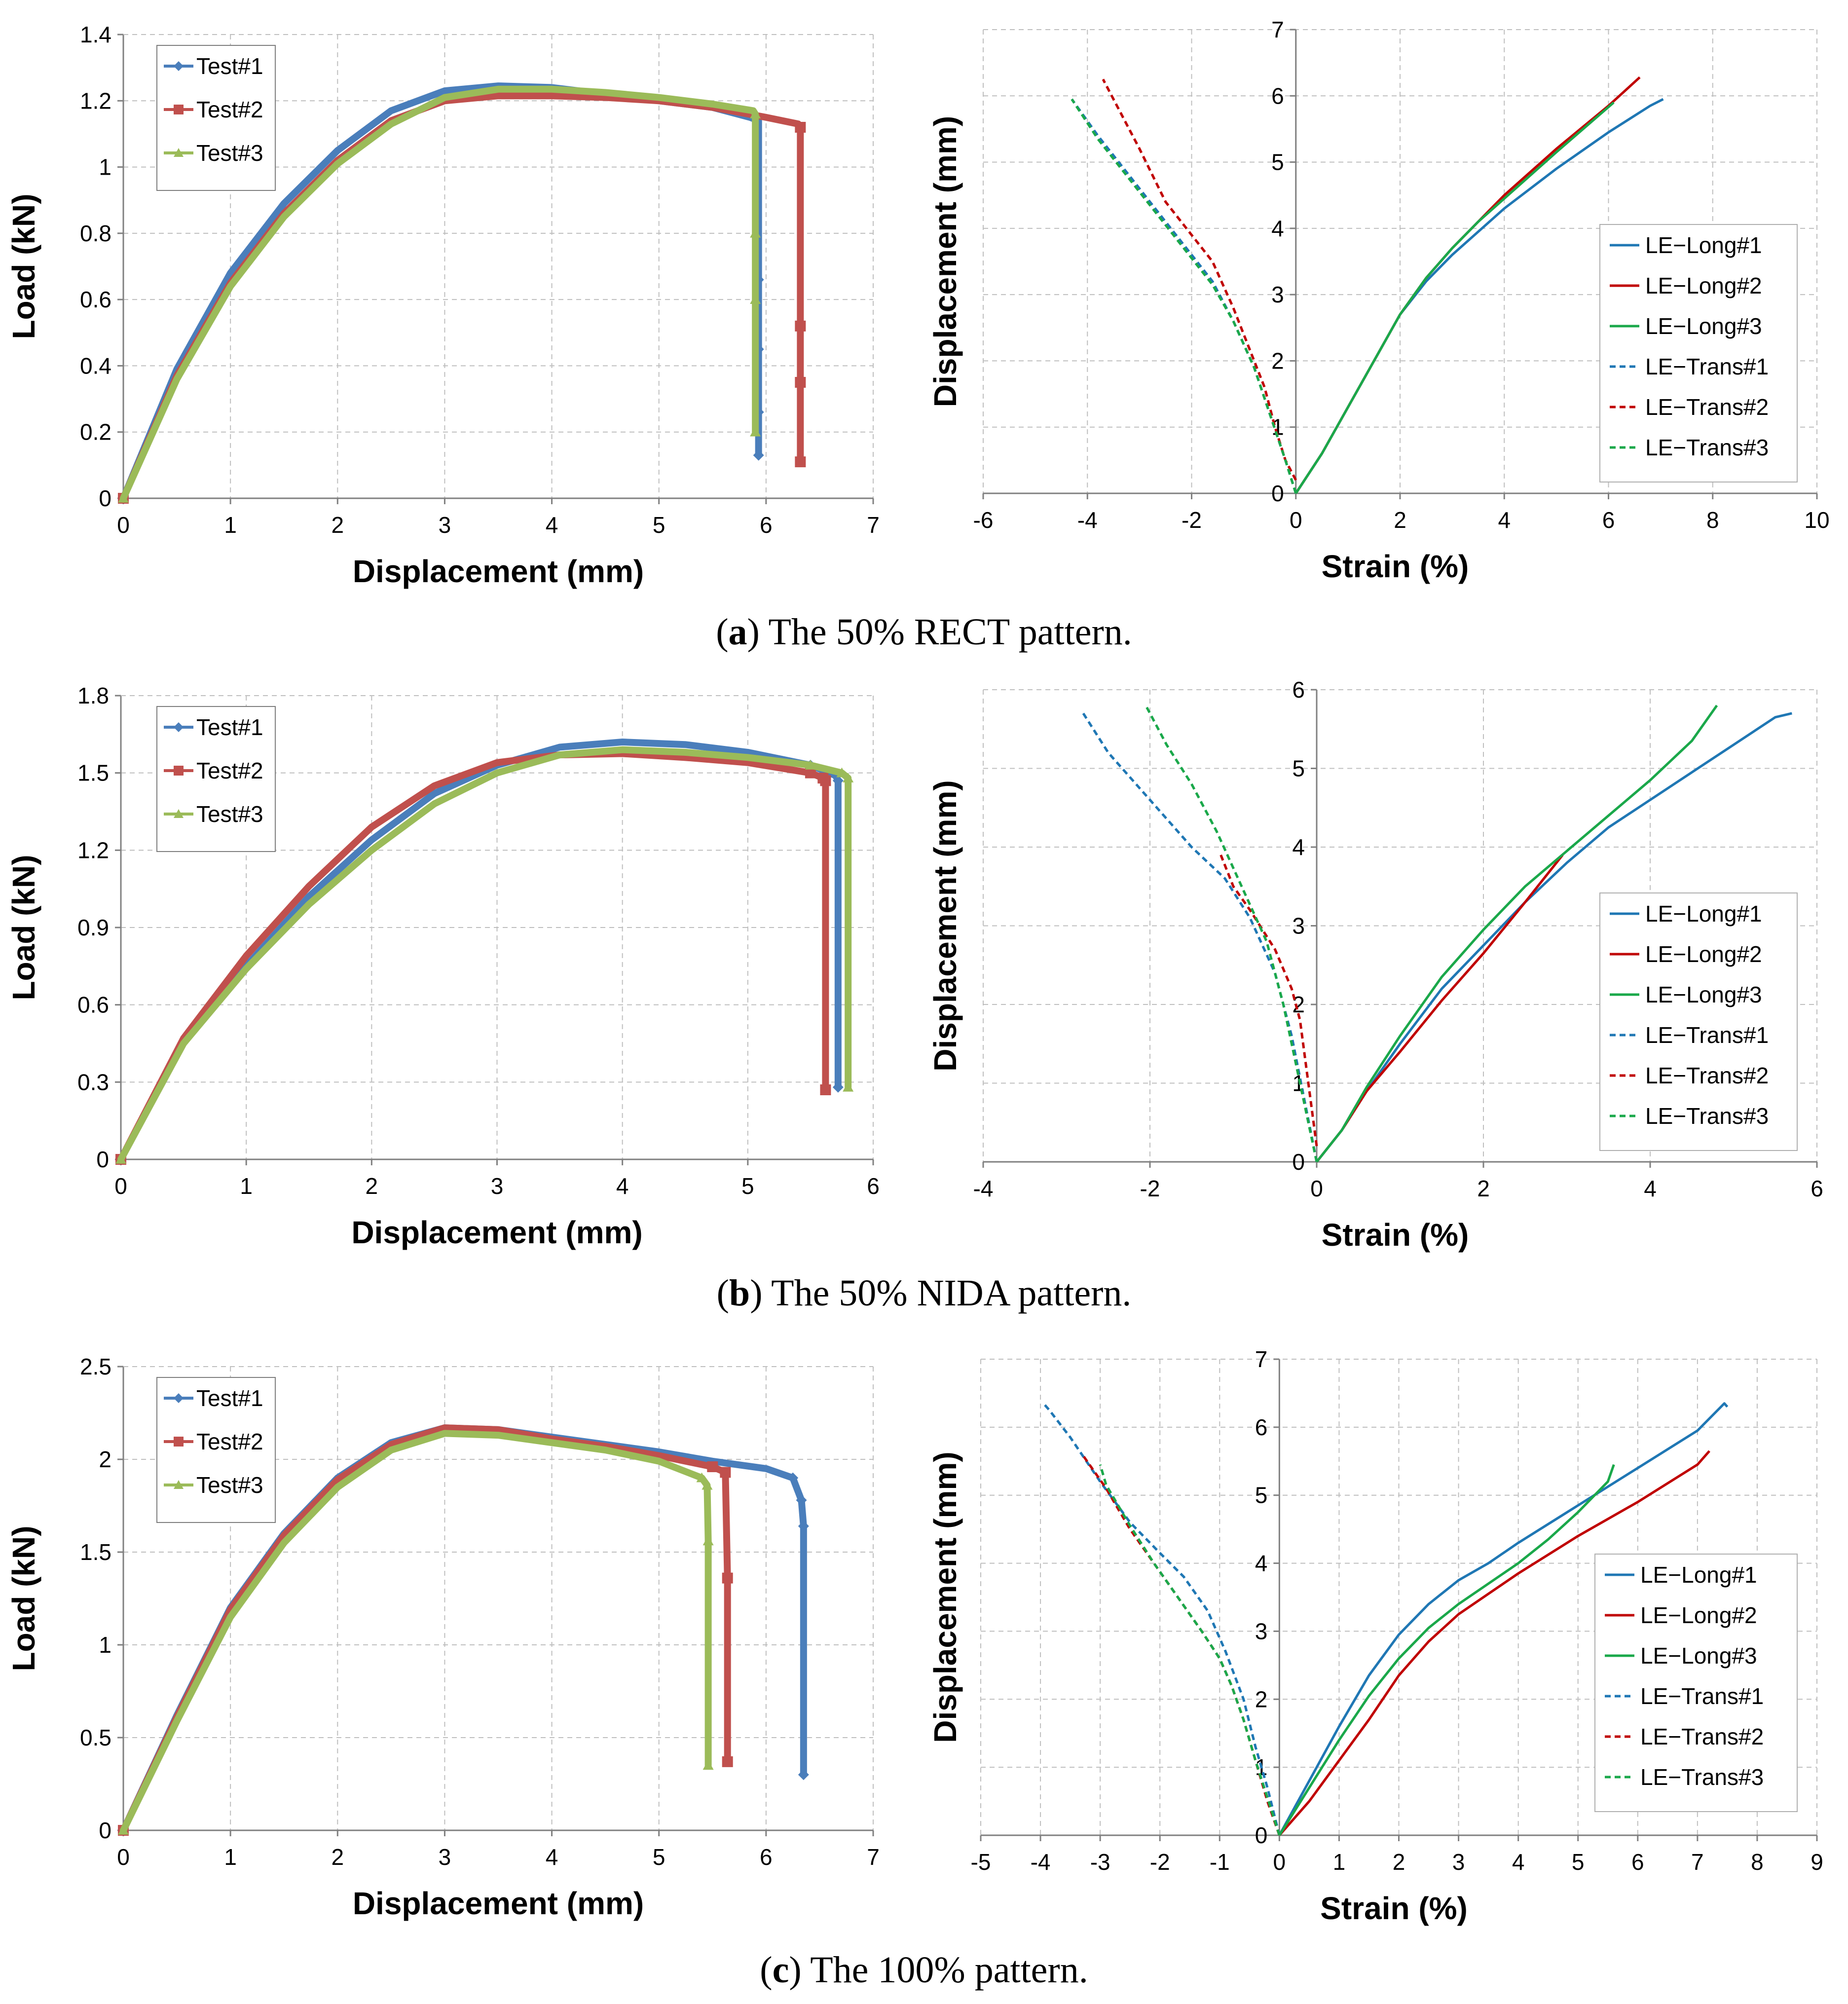 This screenshot has height=2004, width=1848. Describe the element at coordinates (95, 1366) in the screenshot. I see `y-tick-label: 2.5` at that location.